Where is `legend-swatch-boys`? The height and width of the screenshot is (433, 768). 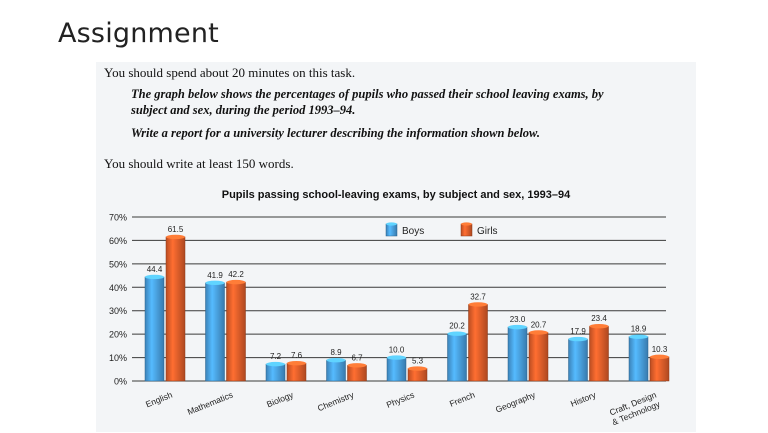 legend-swatch-boys is located at coordinates (391, 230).